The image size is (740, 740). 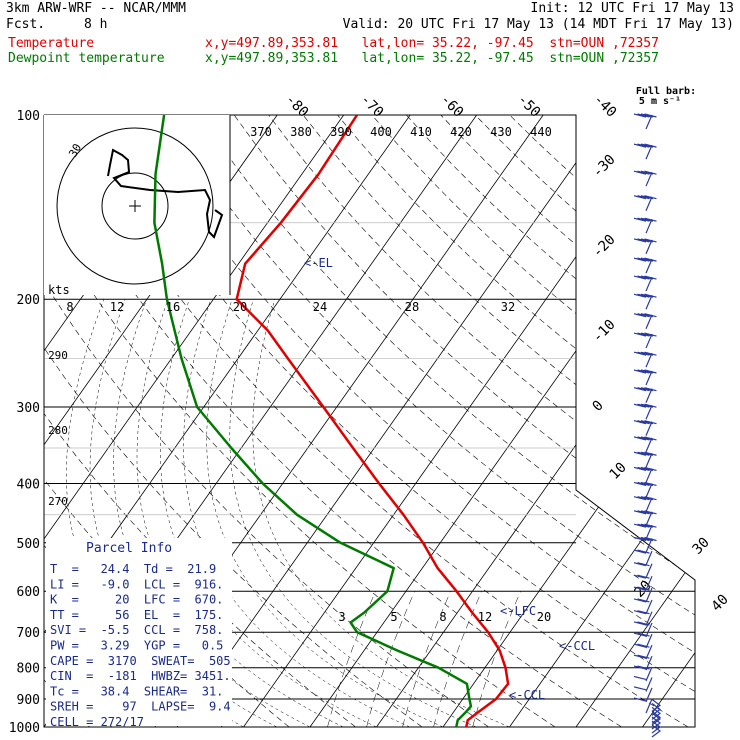 I want to click on parcel-info-row: SVI = -5.5 CCL = 758., so click(x=136, y=630).